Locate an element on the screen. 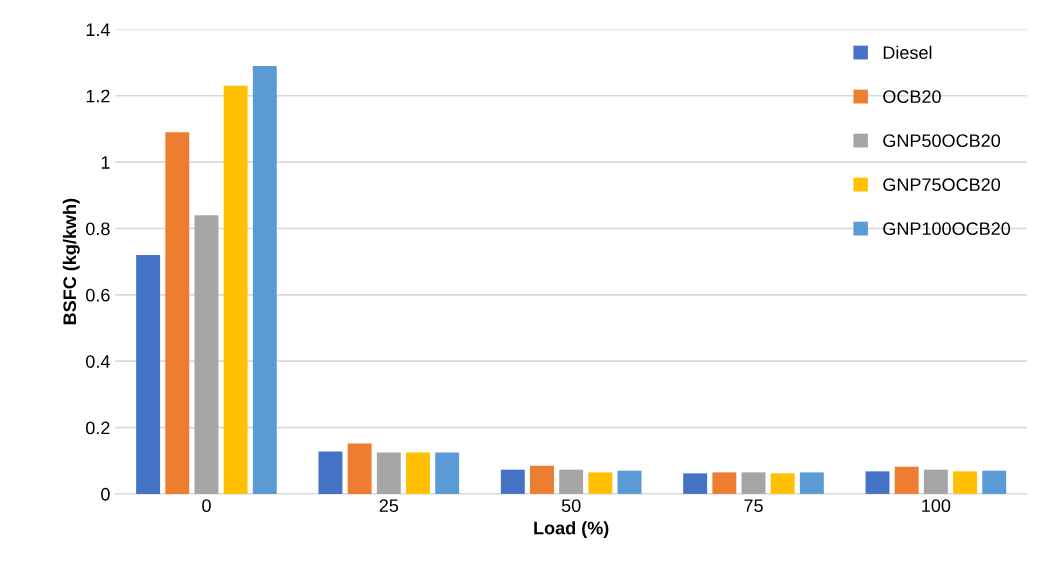 The height and width of the screenshot is (588, 1048). y-axis-title: BSFC (kg/kwh) is located at coordinates (71, 261).